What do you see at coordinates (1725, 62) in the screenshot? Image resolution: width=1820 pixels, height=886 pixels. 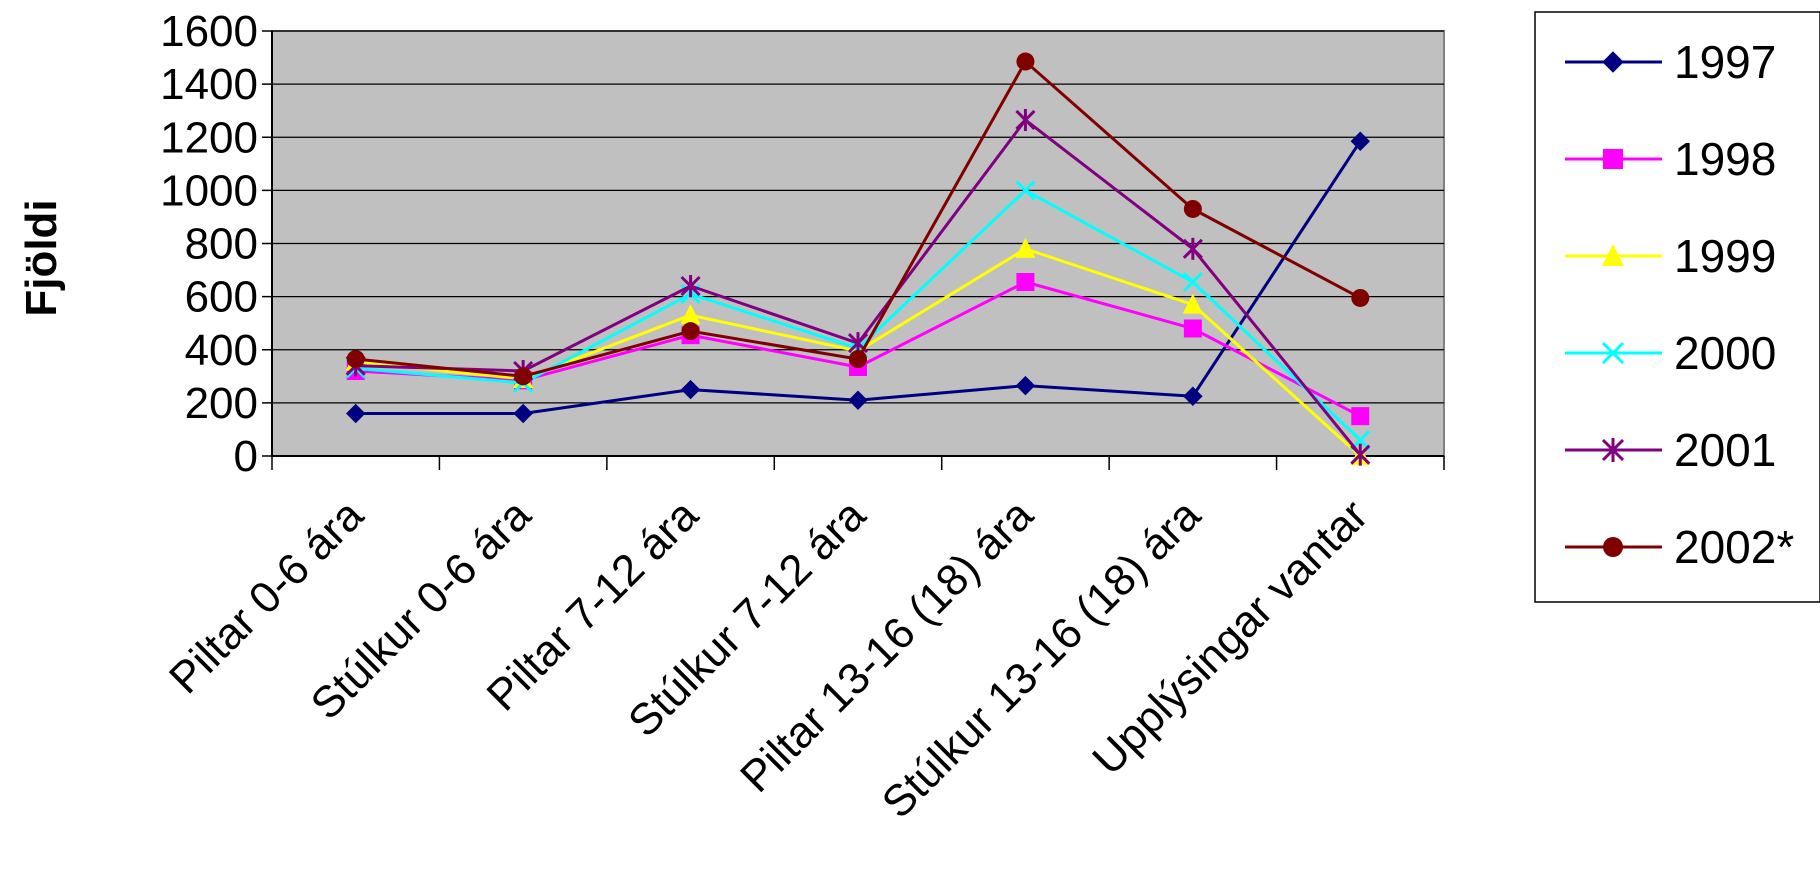 I see `legend-label: 1997` at bounding box center [1725, 62].